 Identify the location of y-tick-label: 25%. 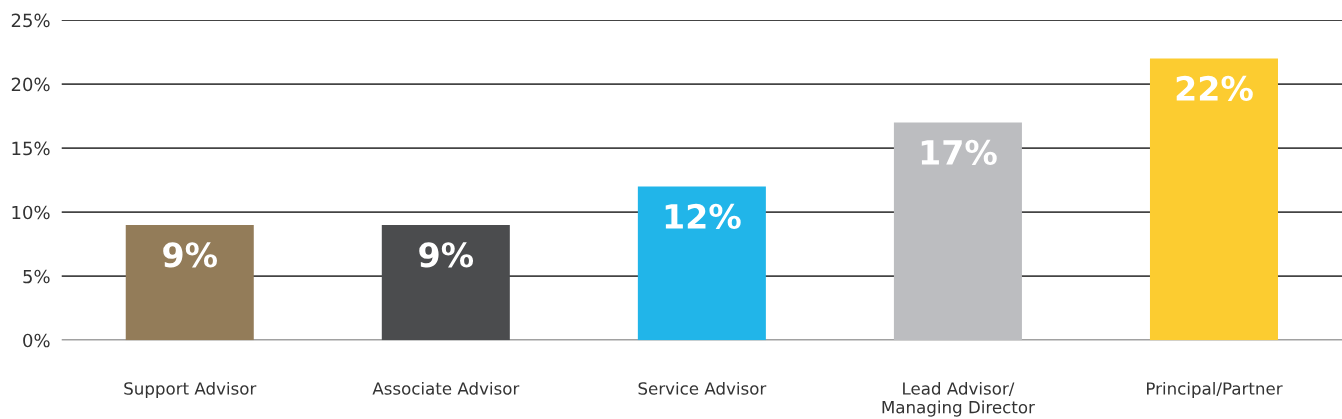
(30, 20).